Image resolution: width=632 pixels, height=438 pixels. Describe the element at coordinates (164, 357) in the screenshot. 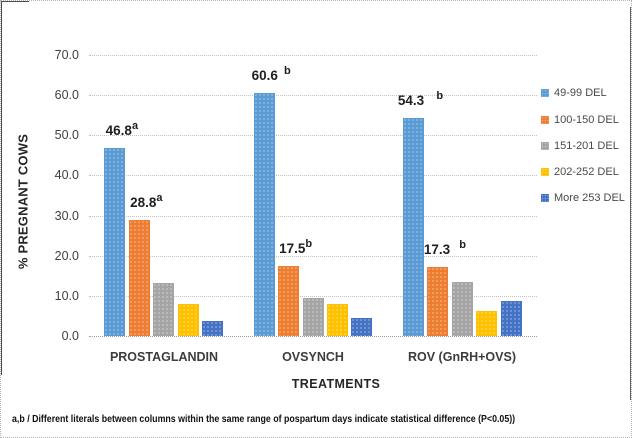

I see `category-label-prostaglandin: PROSTAGLANDIN` at that location.